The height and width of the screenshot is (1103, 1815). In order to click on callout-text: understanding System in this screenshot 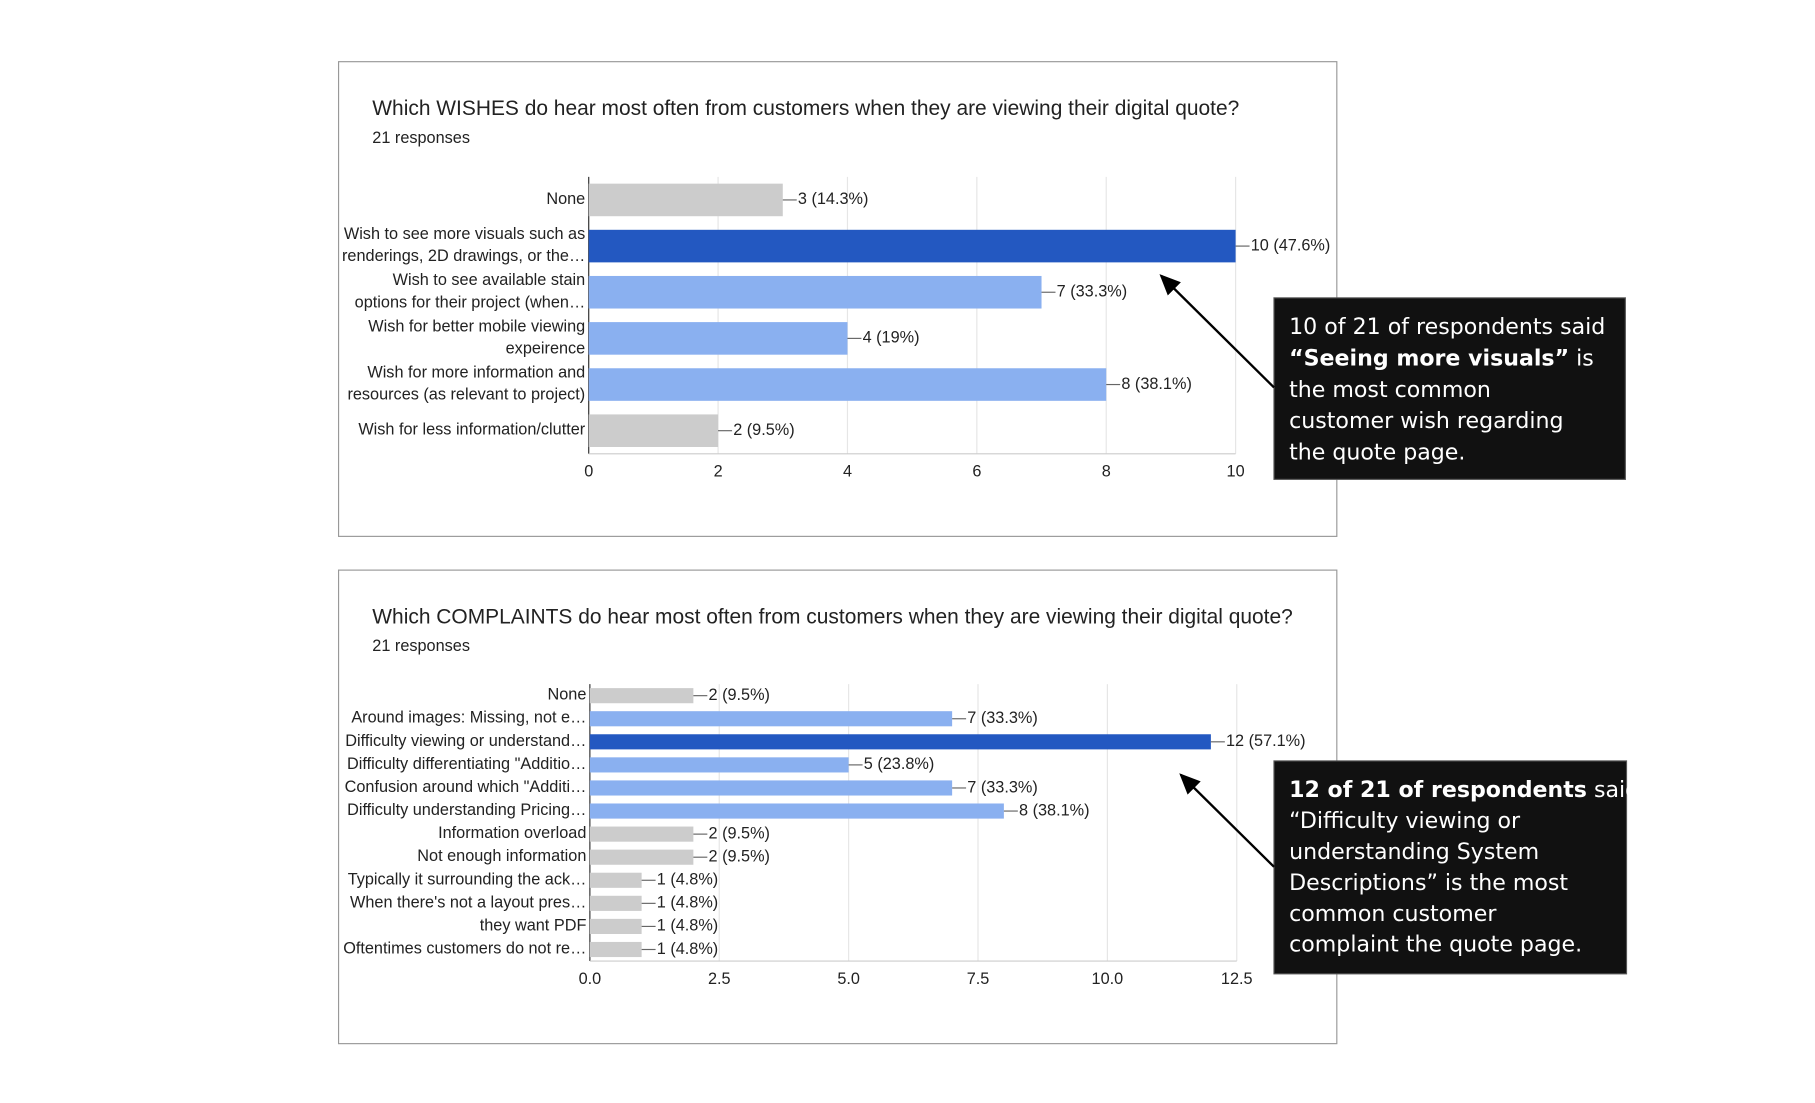, I will do `click(1414, 851)`.